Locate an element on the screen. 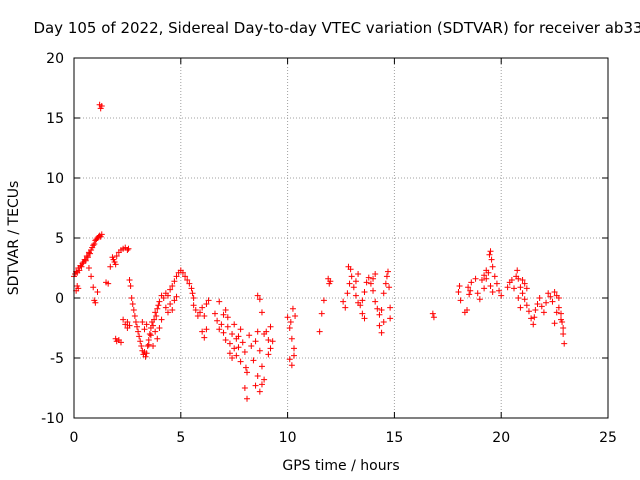 Image resolution: width=640 pixels, height=480 pixels. y-tick-label: 5 is located at coordinates (59, 239).